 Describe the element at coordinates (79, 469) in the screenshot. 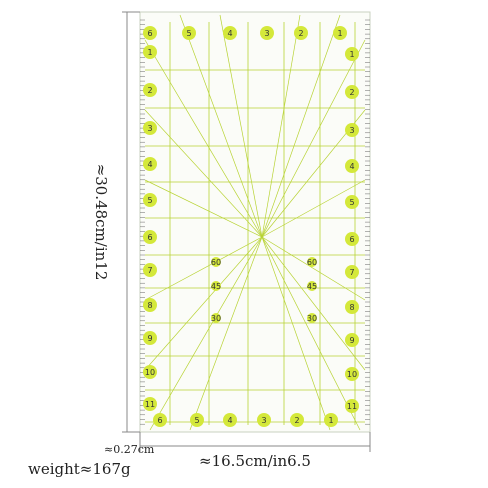

I see `weight-label: weight≈167g` at that location.